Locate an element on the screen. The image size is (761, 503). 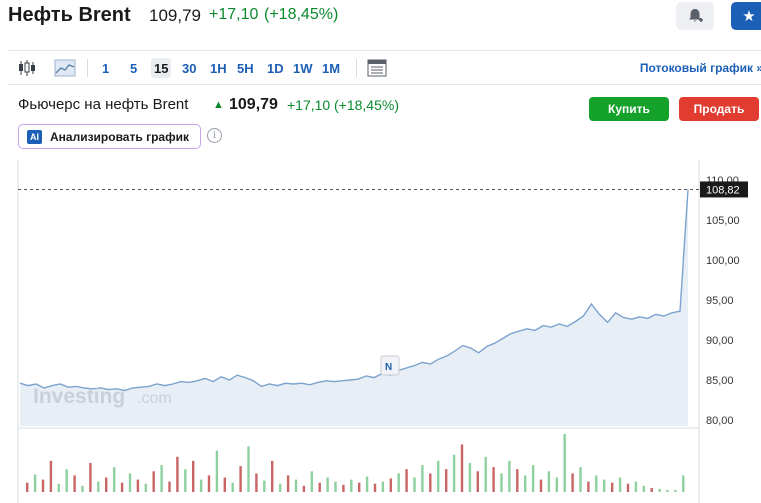
timeframe-1w: 1W is located at coordinates (303, 68).